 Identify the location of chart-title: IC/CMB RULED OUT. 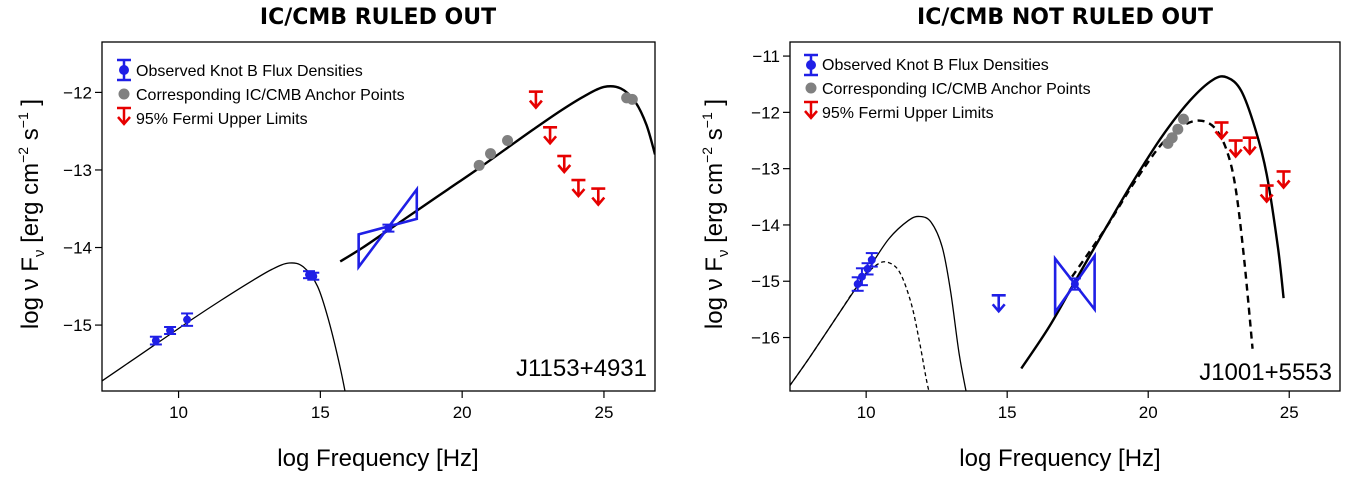
(378, 17).